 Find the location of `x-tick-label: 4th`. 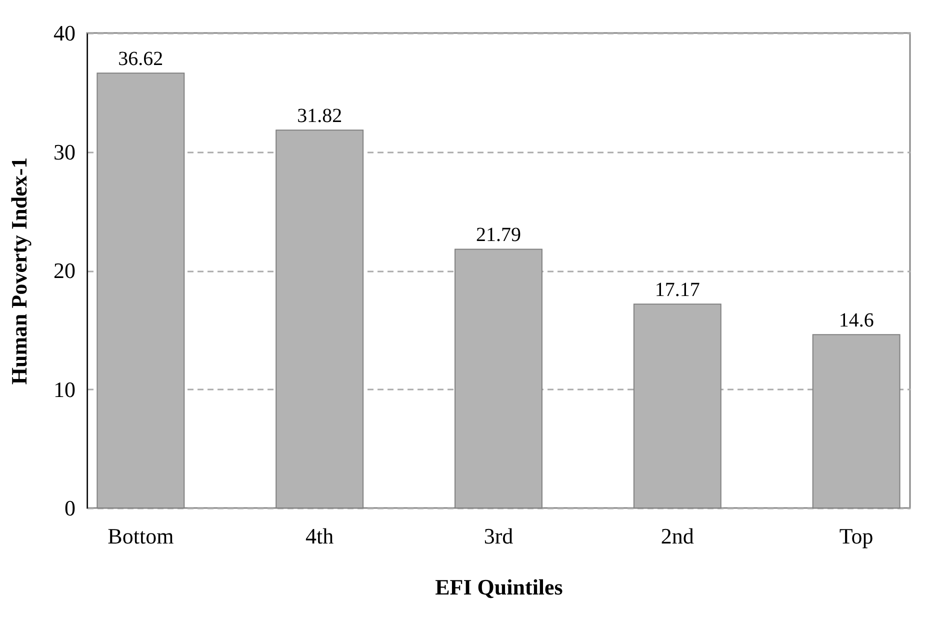

x-tick-label: 4th is located at coordinates (320, 536).